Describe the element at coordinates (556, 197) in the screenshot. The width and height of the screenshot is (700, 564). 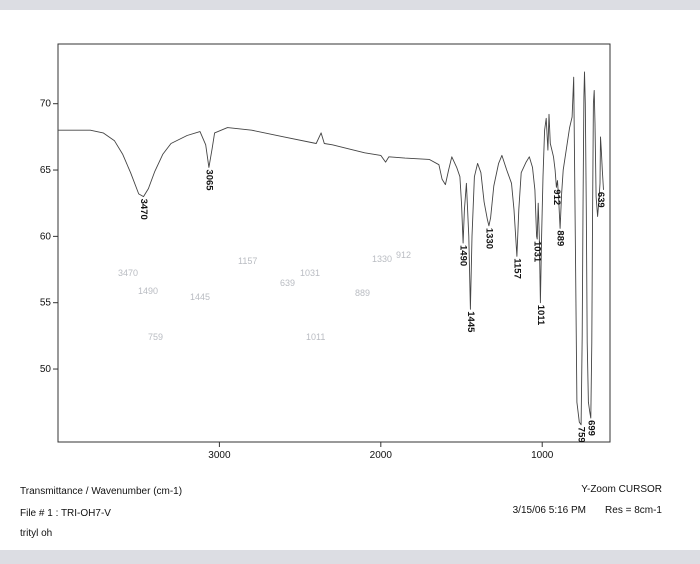
I see `peak-label: 912` at that location.